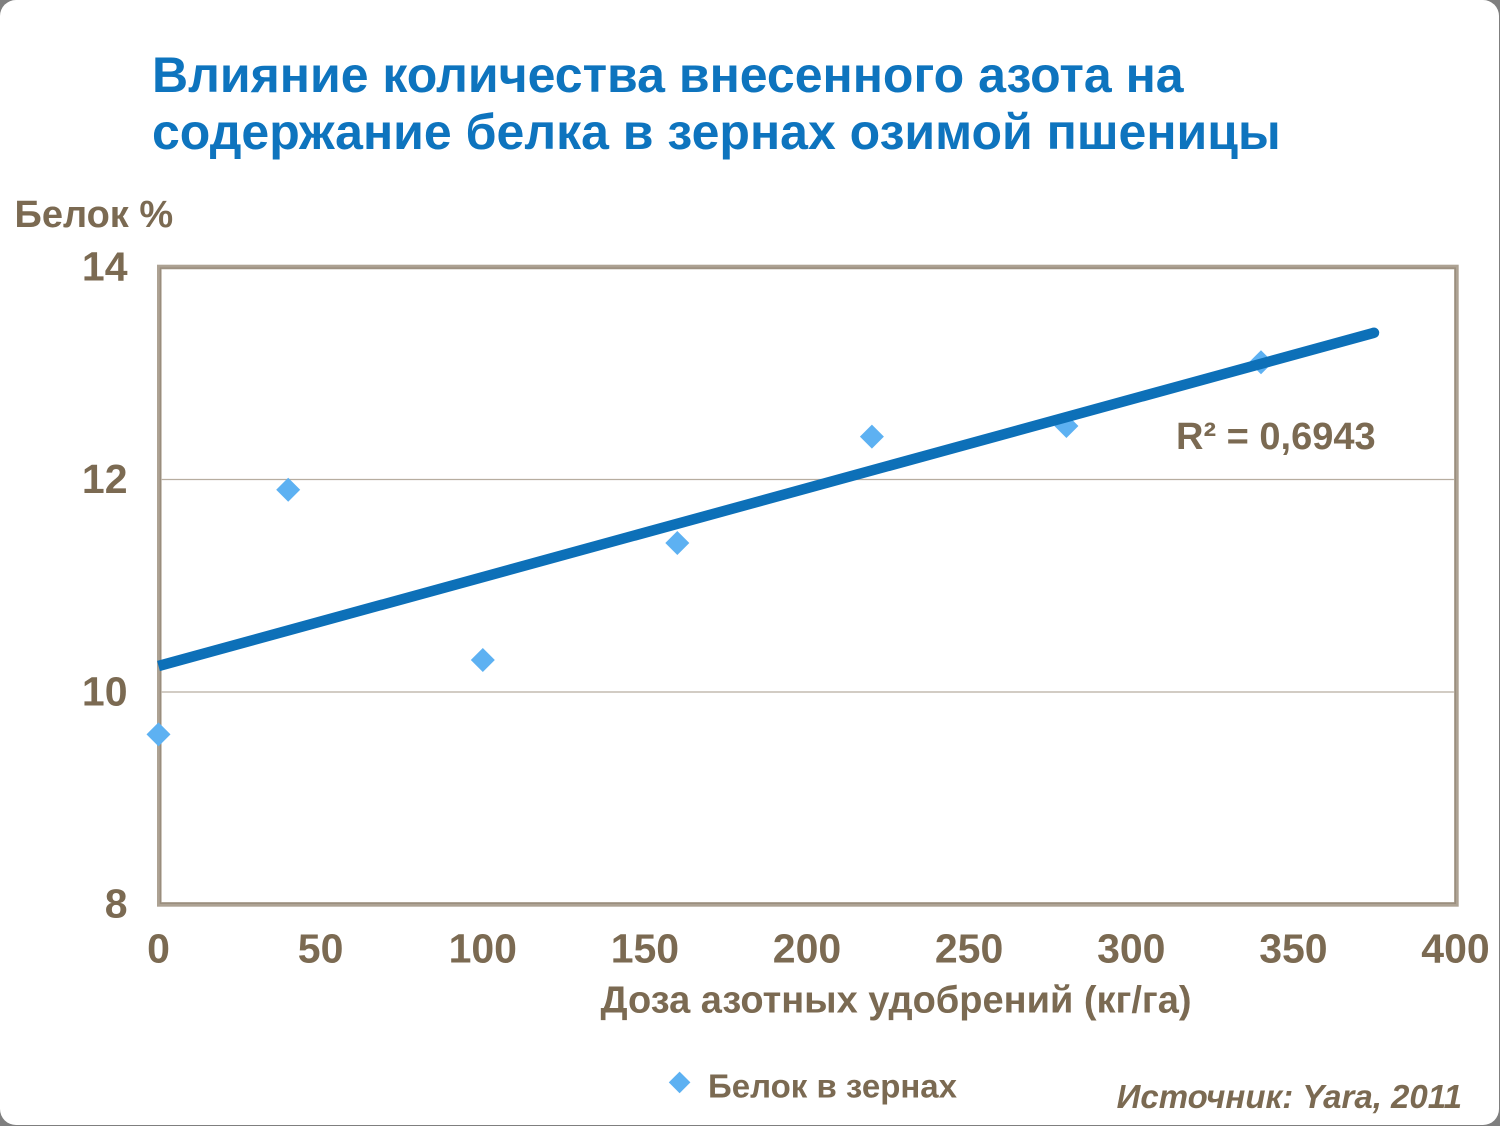  Describe the element at coordinates (116, 903) in the screenshot. I see `svg-text: 8` at that location.